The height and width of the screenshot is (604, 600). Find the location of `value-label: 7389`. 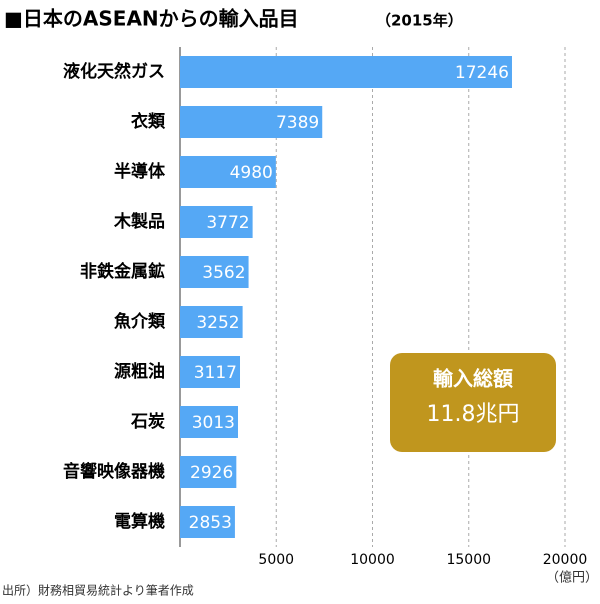

value-label: 7389 is located at coordinates (297, 123).